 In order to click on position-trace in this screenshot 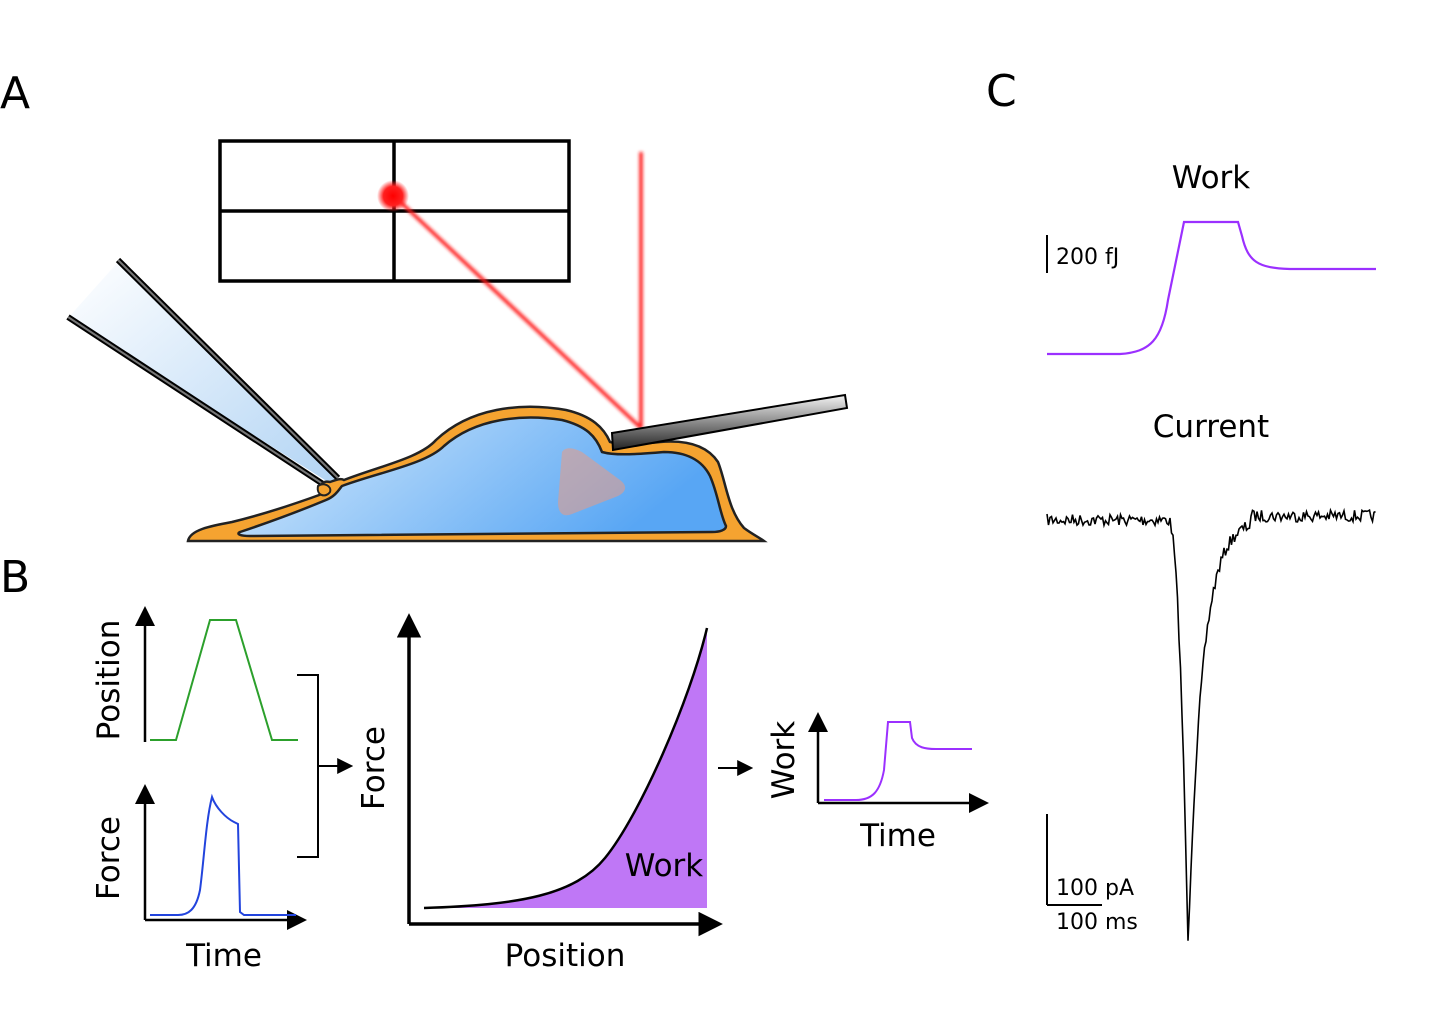, I will do `click(224, 680)`.